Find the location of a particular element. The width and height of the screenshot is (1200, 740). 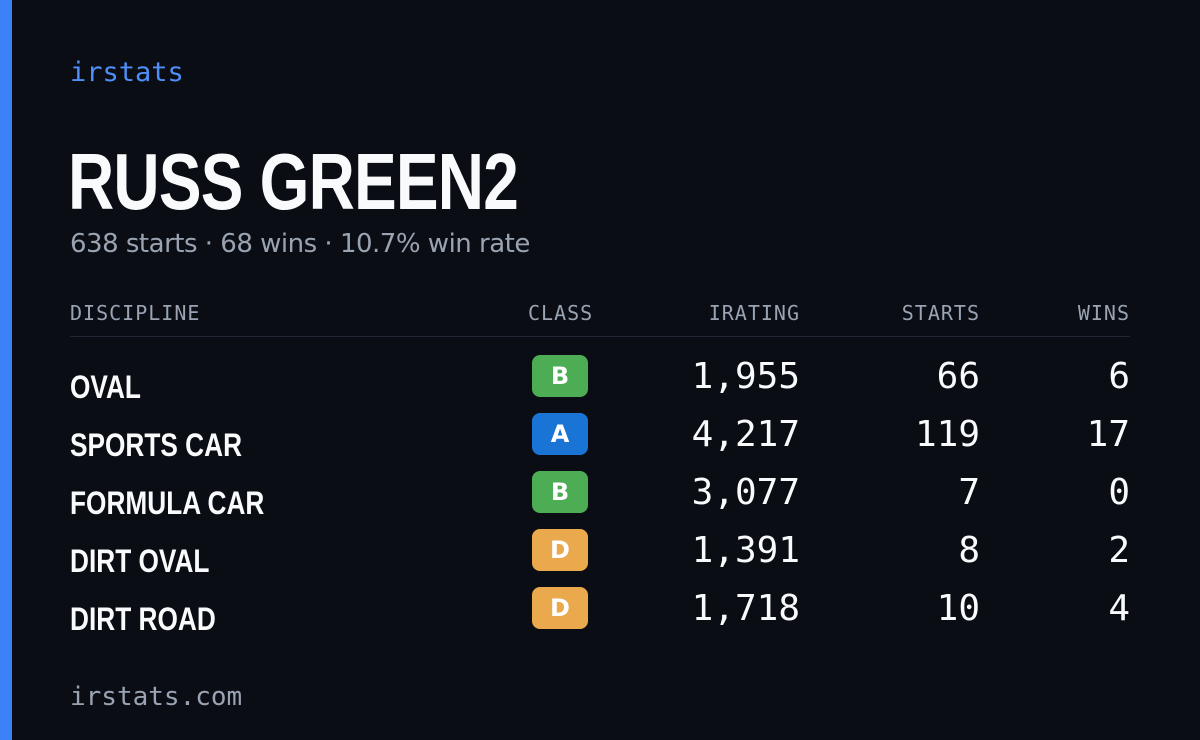

wins-value: 4 is located at coordinates (1119, 608).